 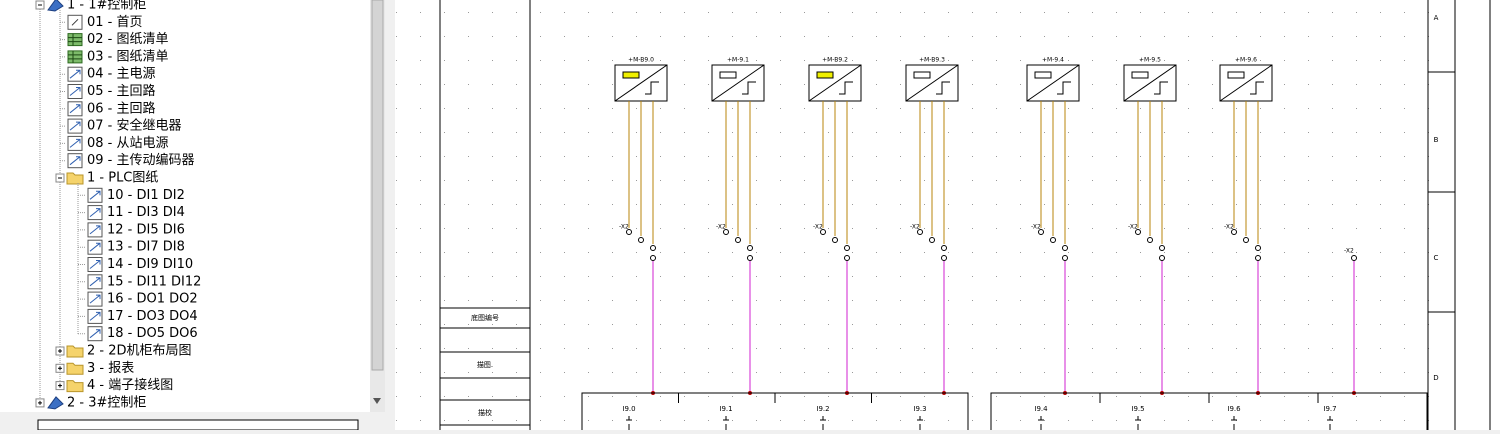 What do you see at coordinates (1435, 378) in the screenshot?
I see `row-label: D` at bounding box center [1435, 378].